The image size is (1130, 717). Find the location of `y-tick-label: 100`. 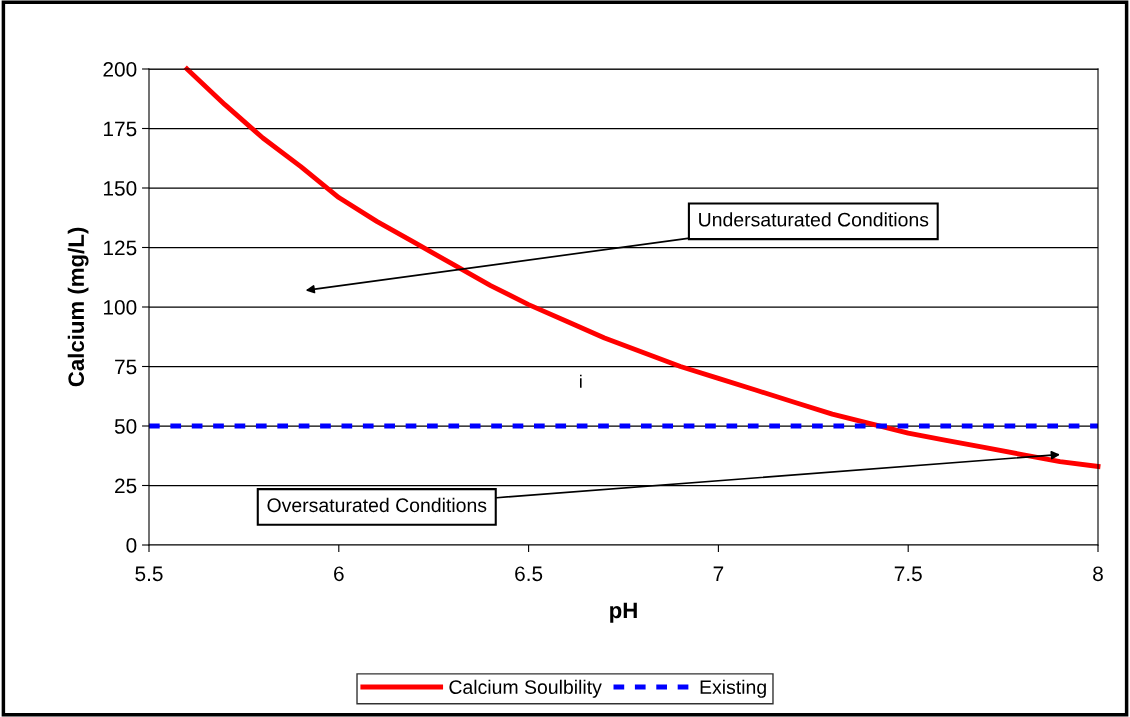

y-tick-label: 100 is located at coordinates (120, 307).